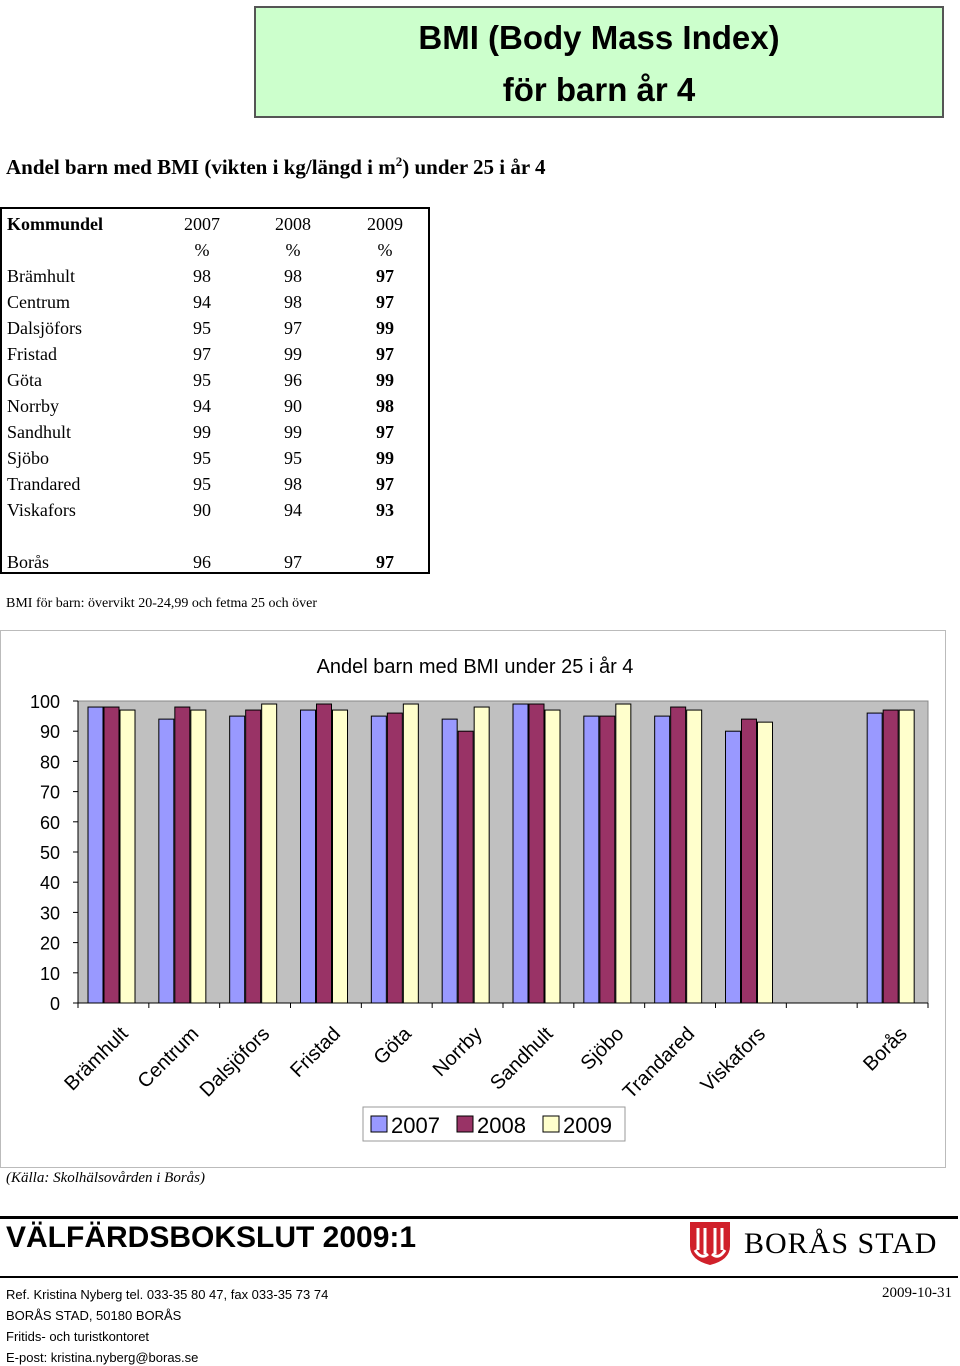 This screenshot has height=1366, width=960. What do you see at coordinates (415, 1125) in the screenshot?
I see `legend-label: 2007` at bounding box center [415, 1125].